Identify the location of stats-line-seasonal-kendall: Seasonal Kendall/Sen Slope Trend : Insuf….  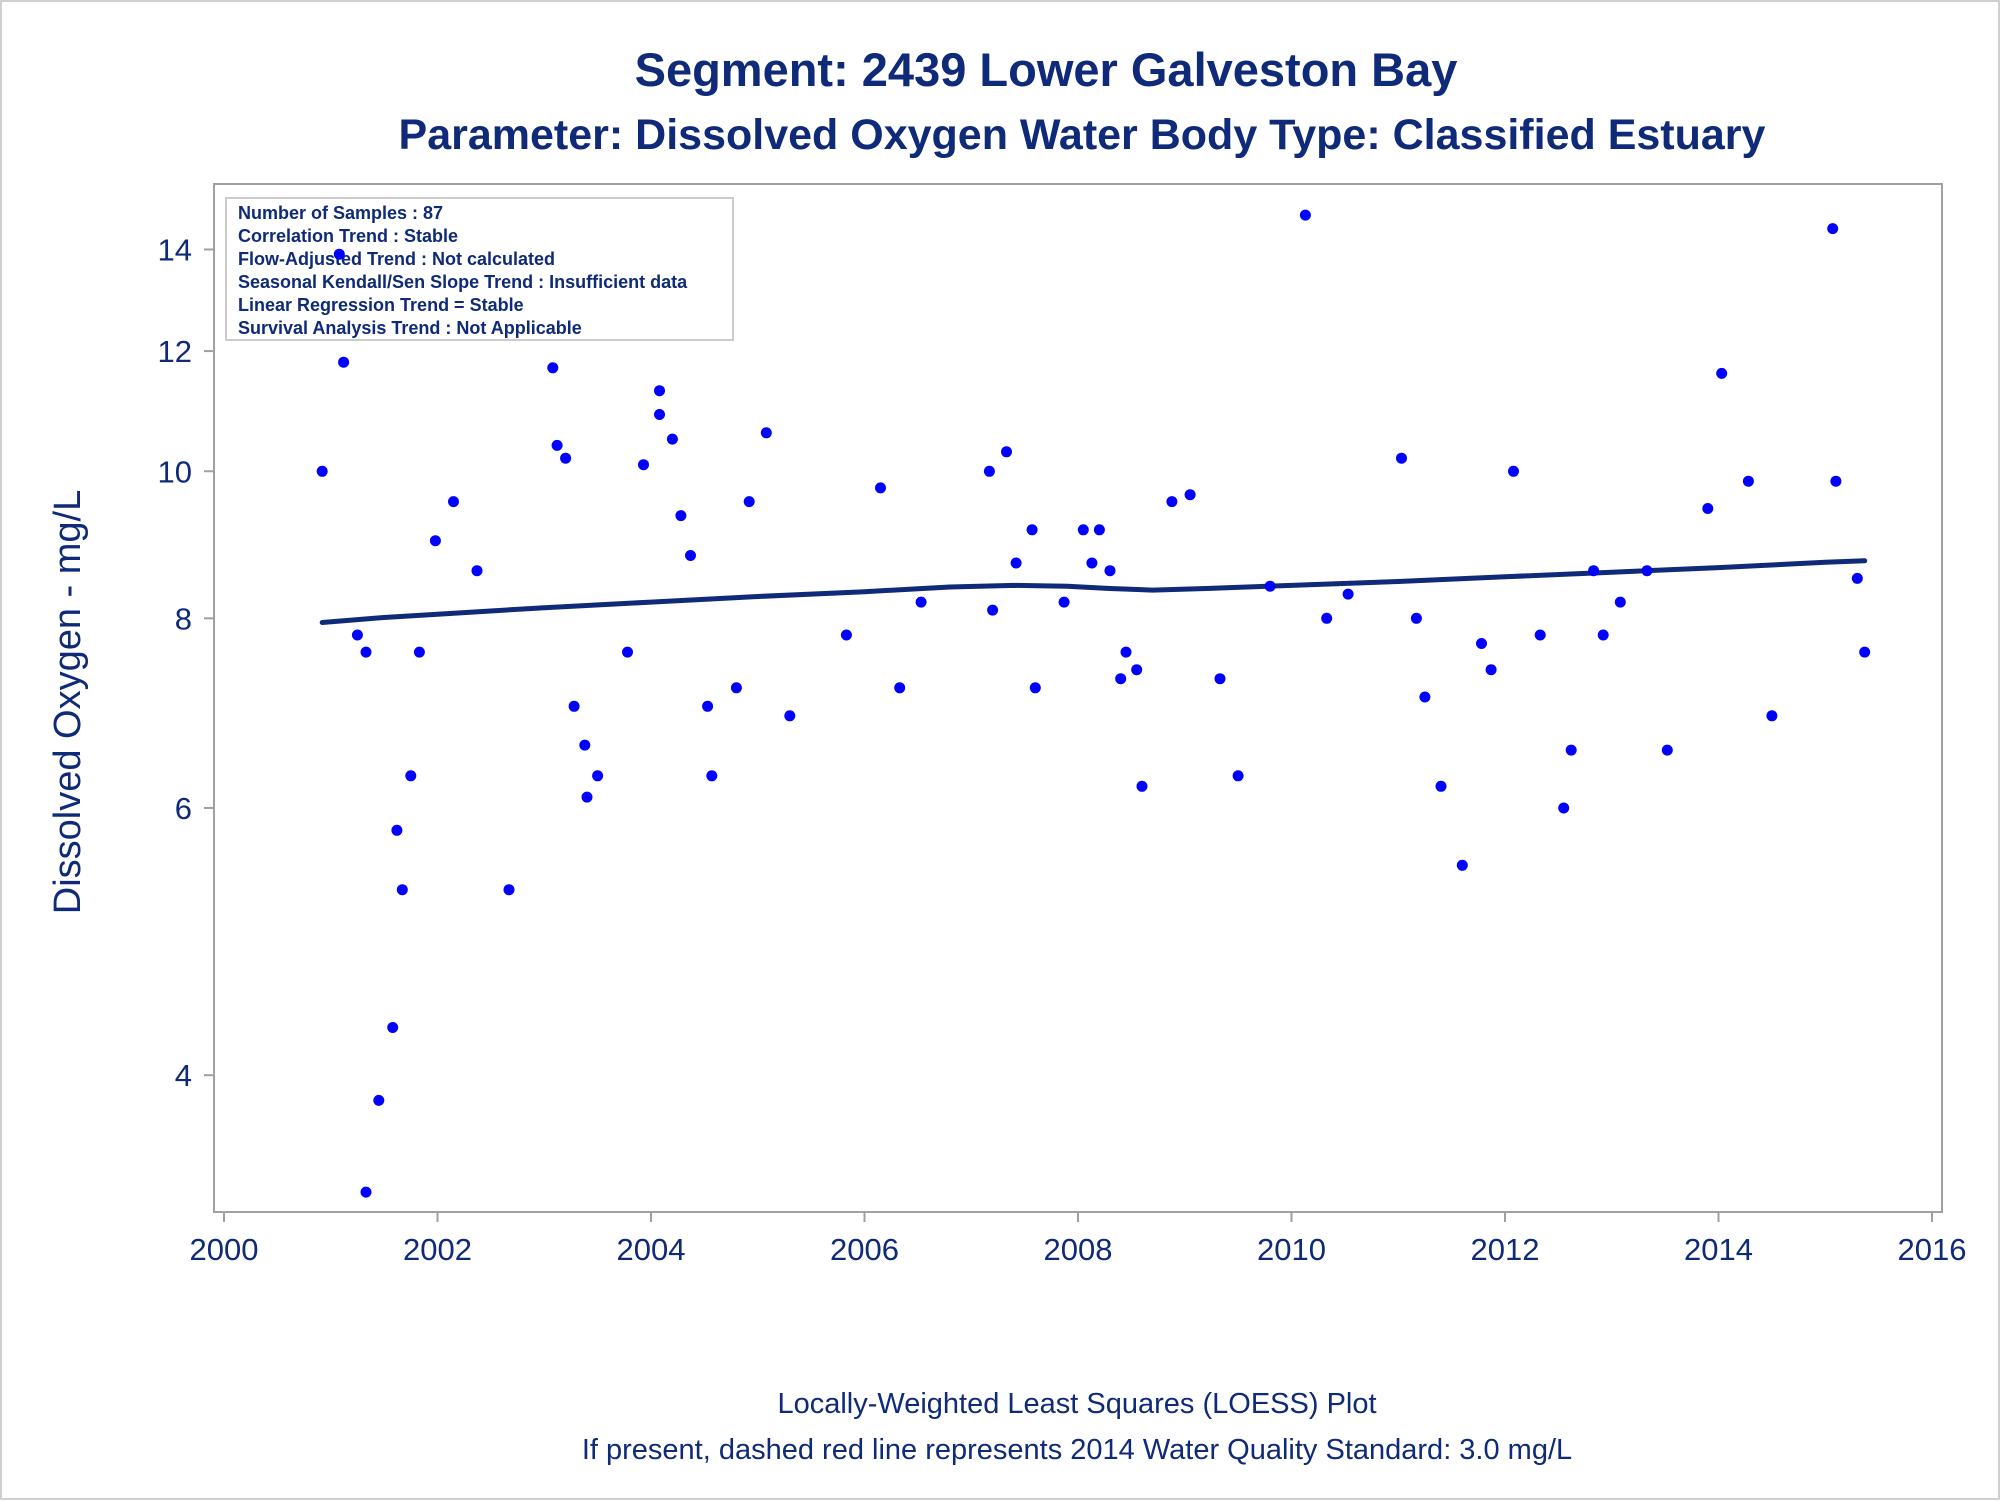
(463, 282).